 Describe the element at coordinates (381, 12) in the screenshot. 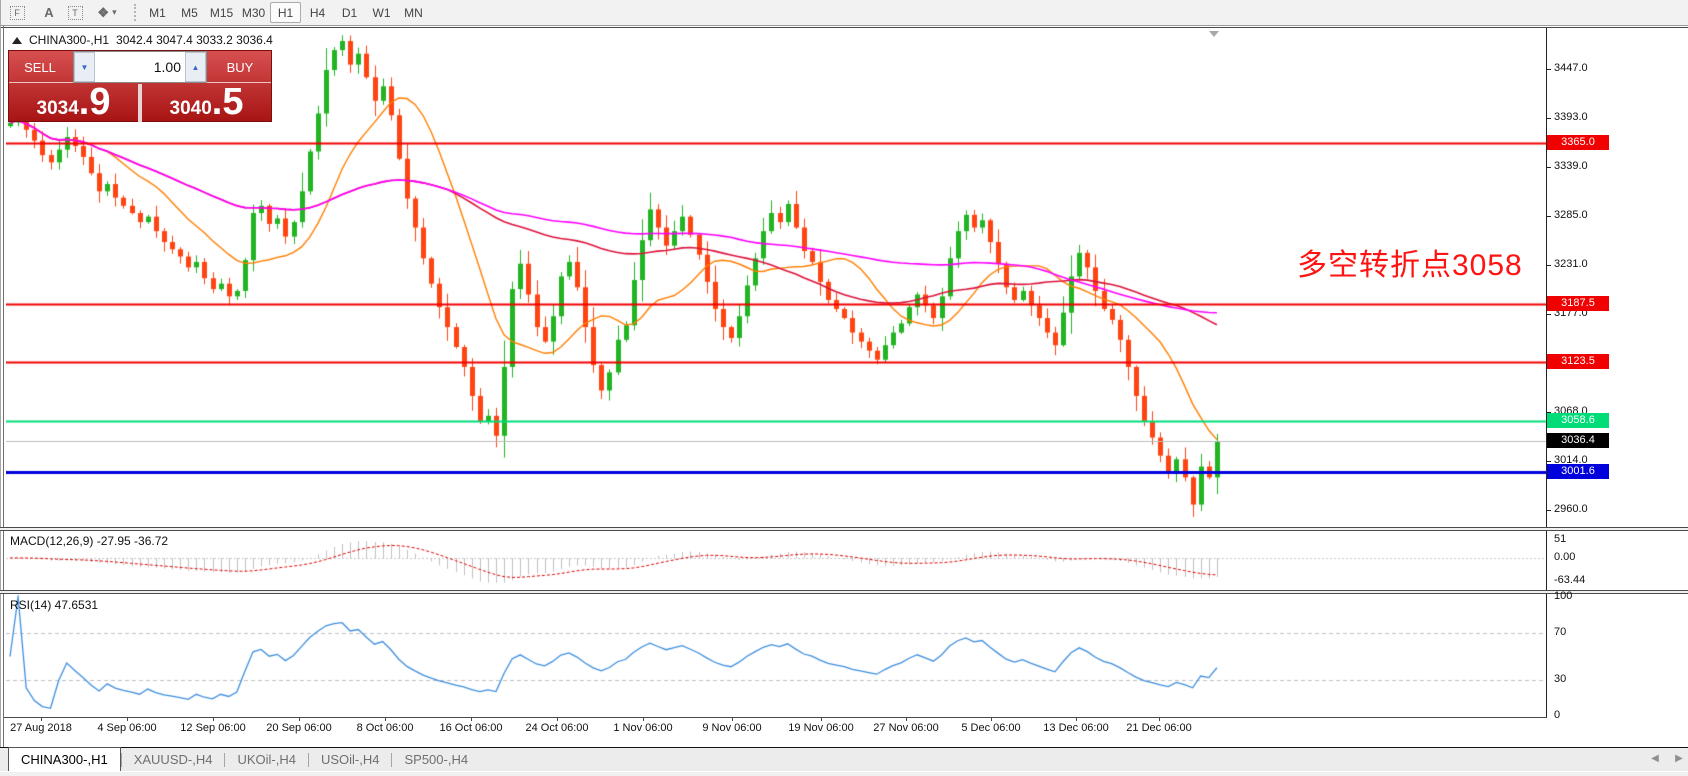

I see `timeframe-button-w1: W1` at that location.